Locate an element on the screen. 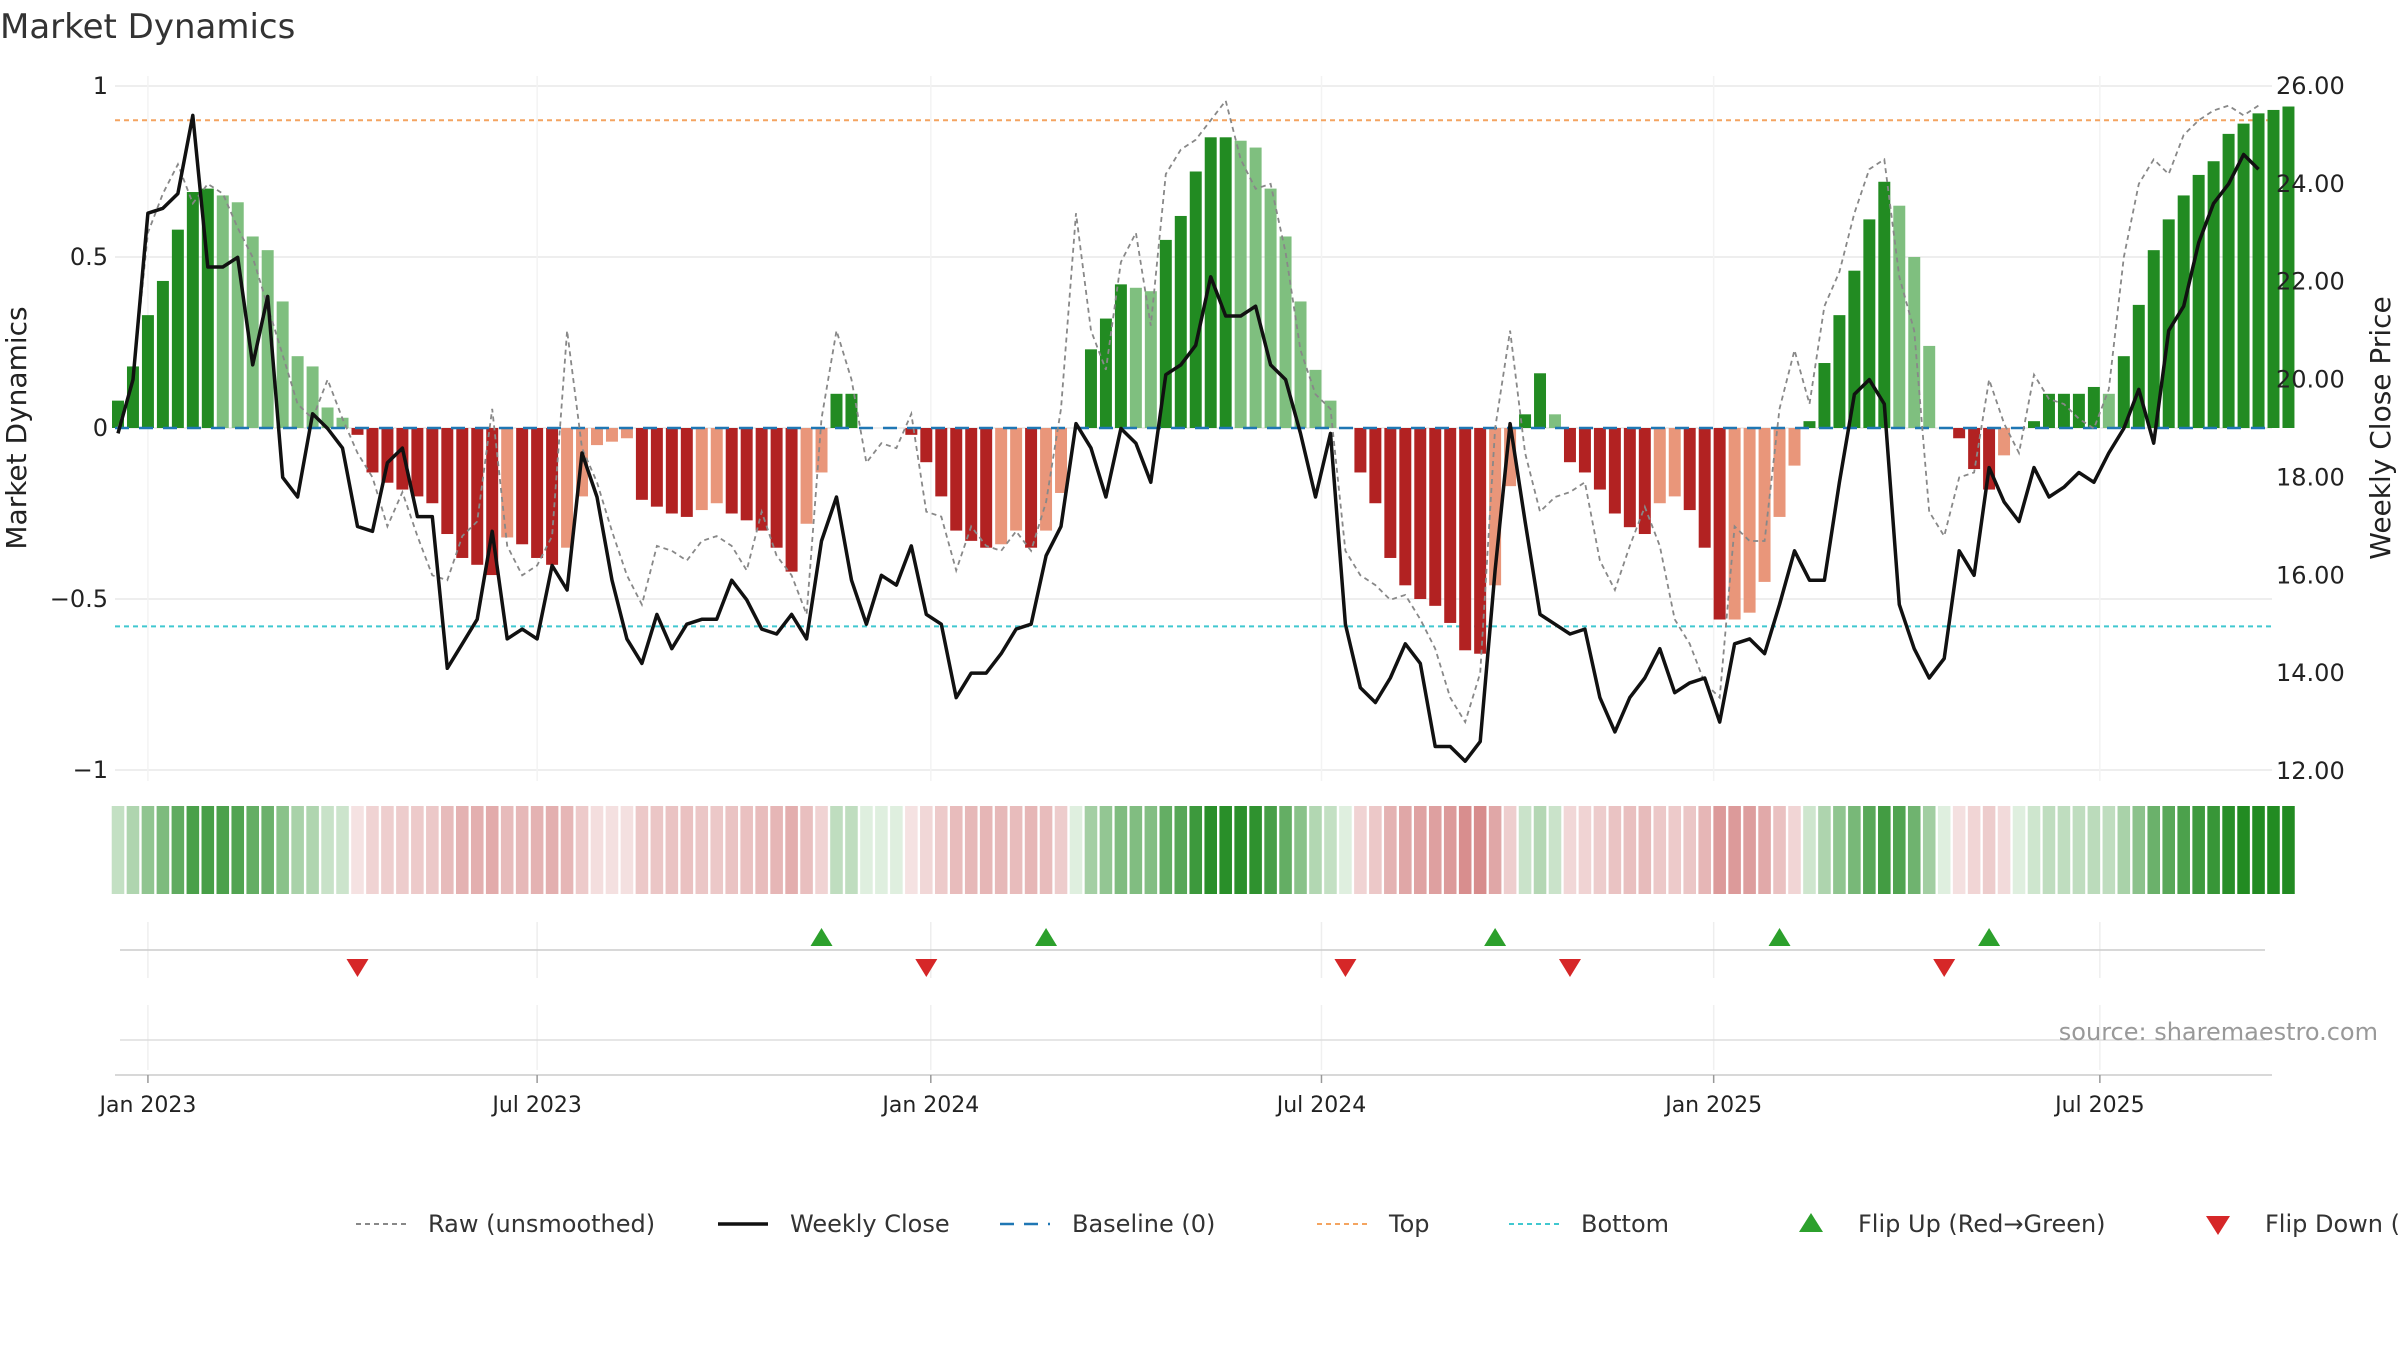 Image resolution: width=2400 pixels, height=1350 pixels. legend-flip-down-swatch is located at coordinates (2218, 1225).